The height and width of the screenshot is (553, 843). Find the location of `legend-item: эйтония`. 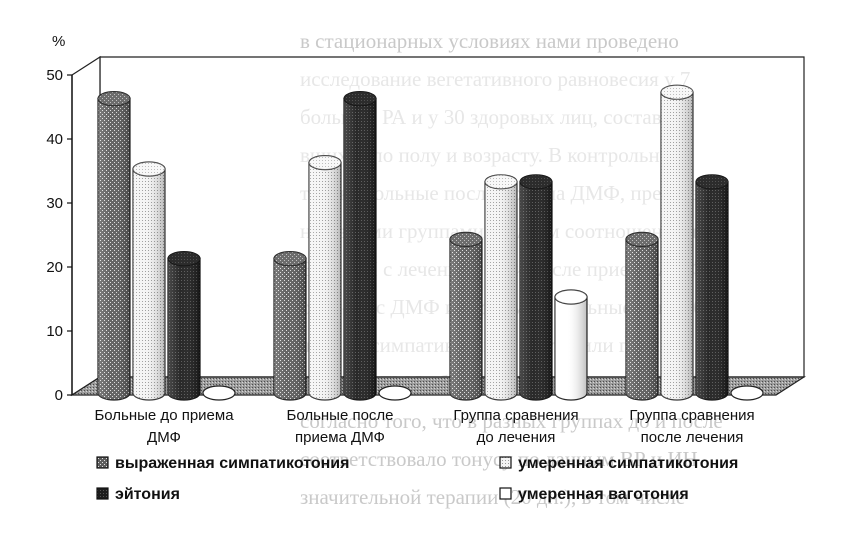

legend-item: эйтония is located at coordinates (138, 494).